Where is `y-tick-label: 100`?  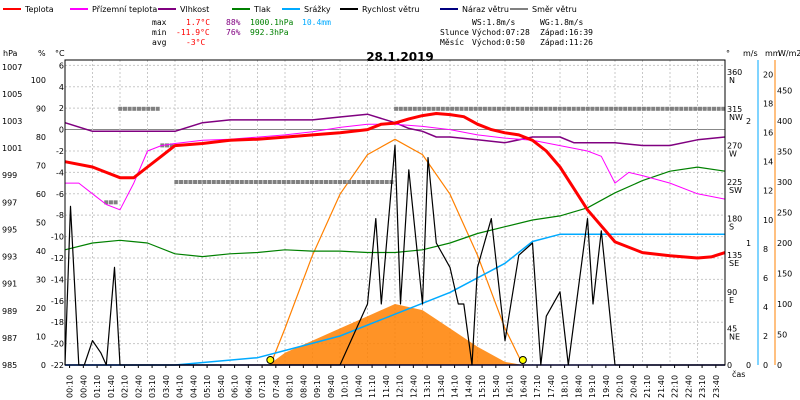
y-tick-label: 100 is located at coordinates (784, 304).